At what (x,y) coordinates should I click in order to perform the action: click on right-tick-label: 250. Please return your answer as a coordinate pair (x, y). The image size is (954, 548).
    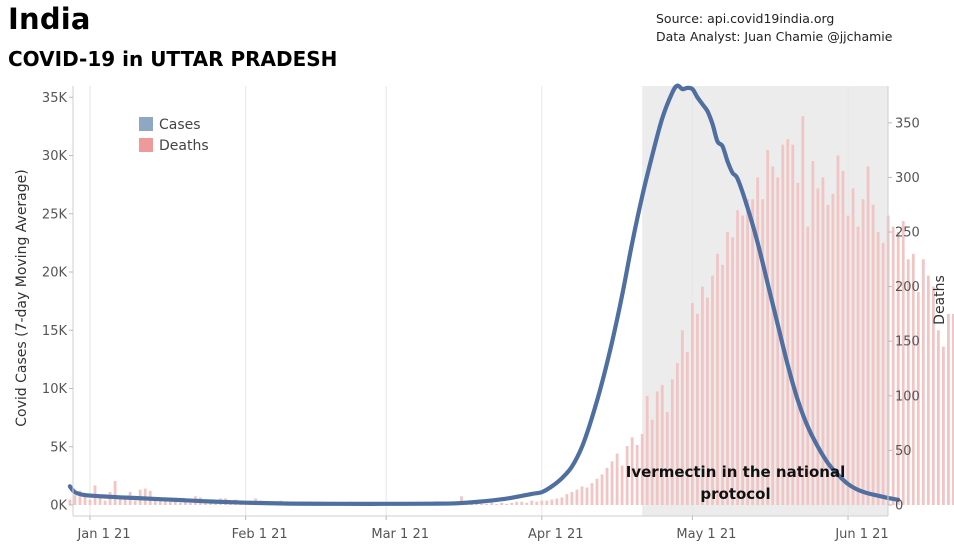
    Looking at the image, I should click on (907, 233).